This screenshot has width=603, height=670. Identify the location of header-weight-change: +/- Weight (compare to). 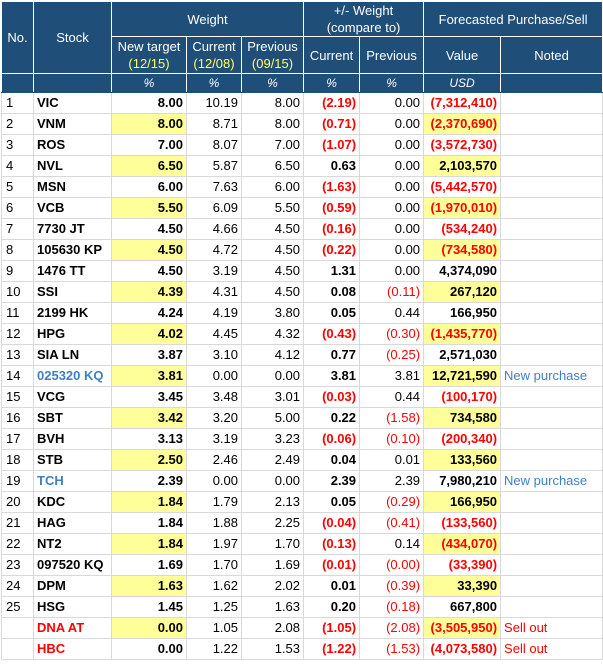
(364, 19).